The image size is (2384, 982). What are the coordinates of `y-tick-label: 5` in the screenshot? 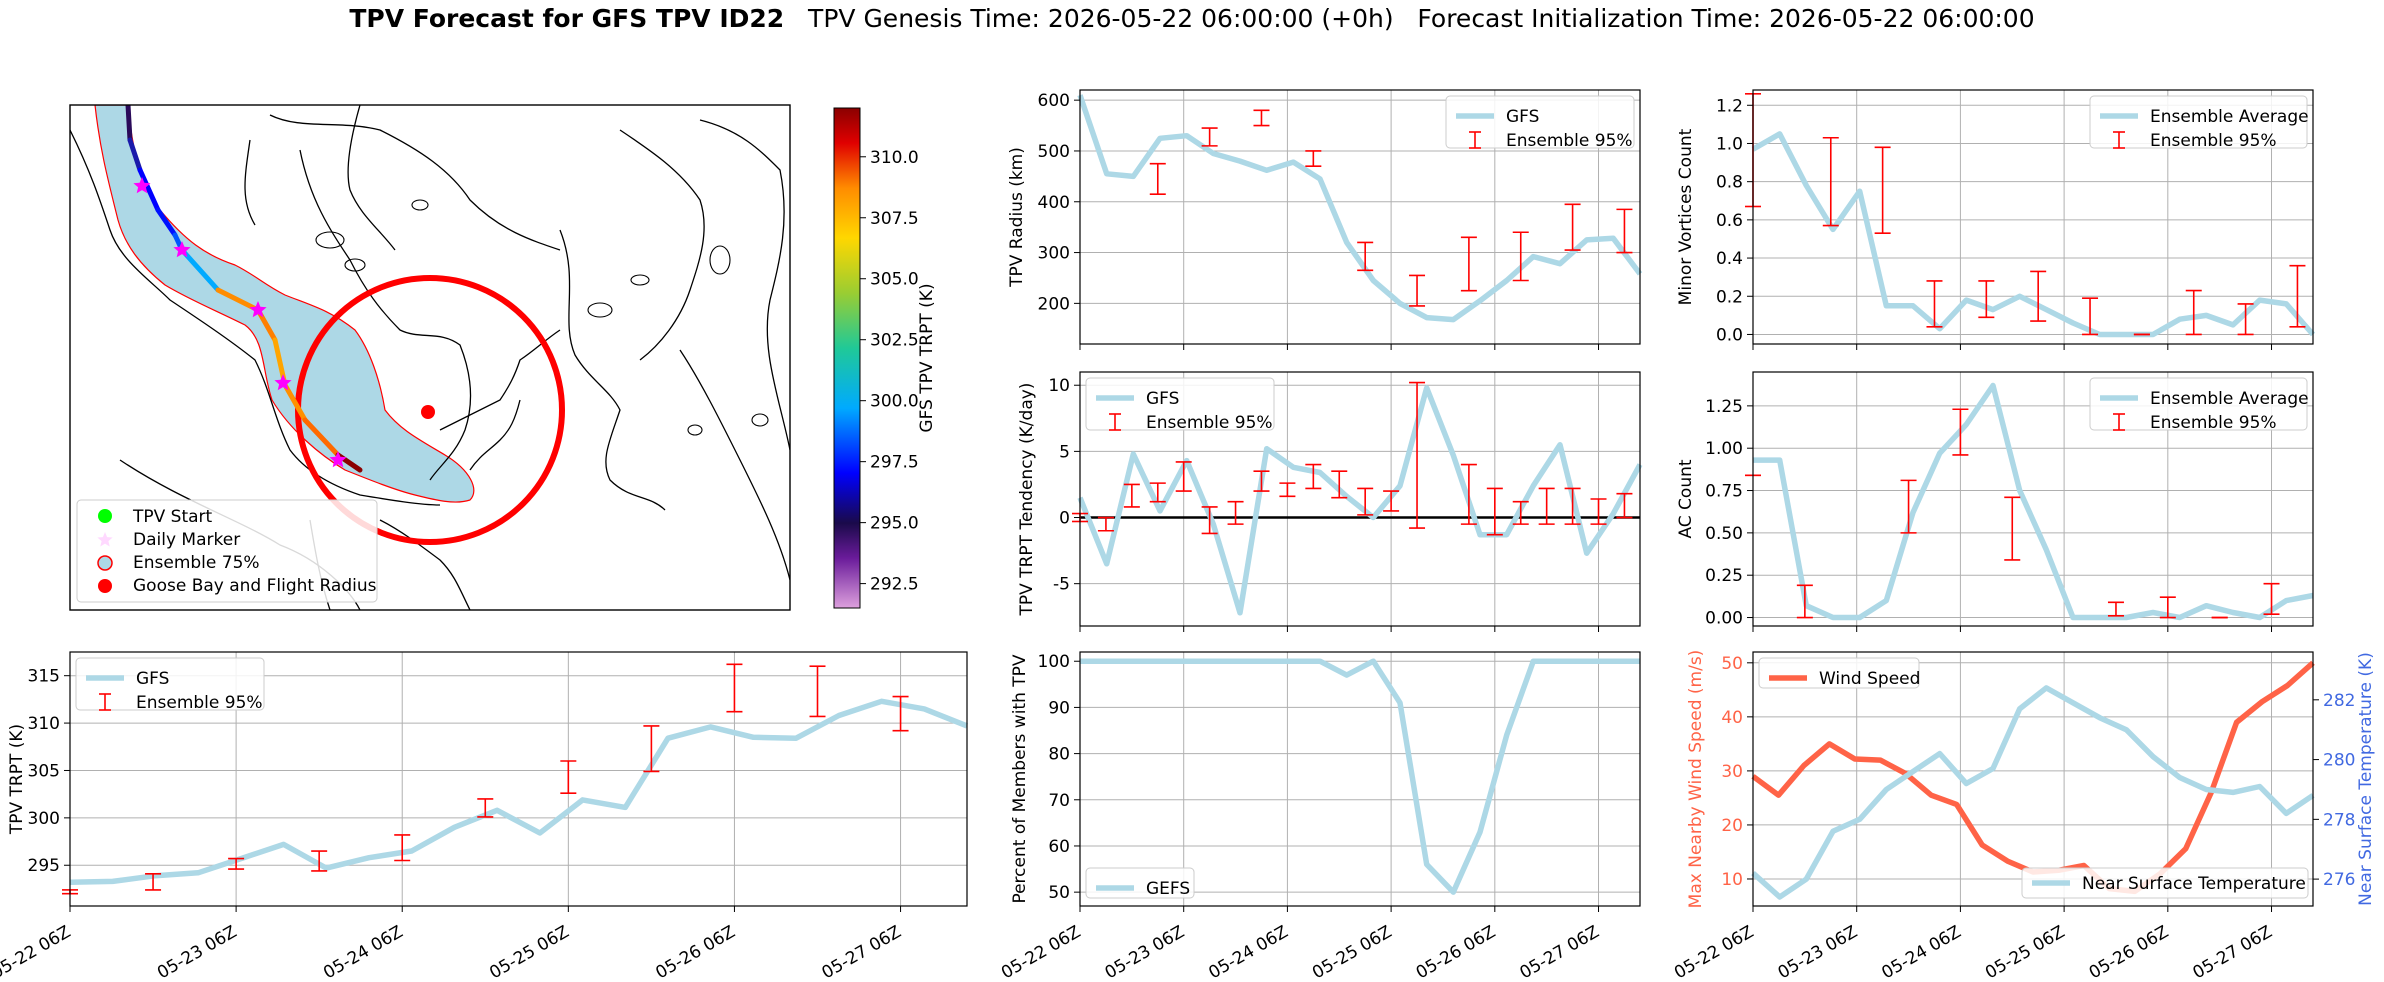 It's located at (1064, 452).